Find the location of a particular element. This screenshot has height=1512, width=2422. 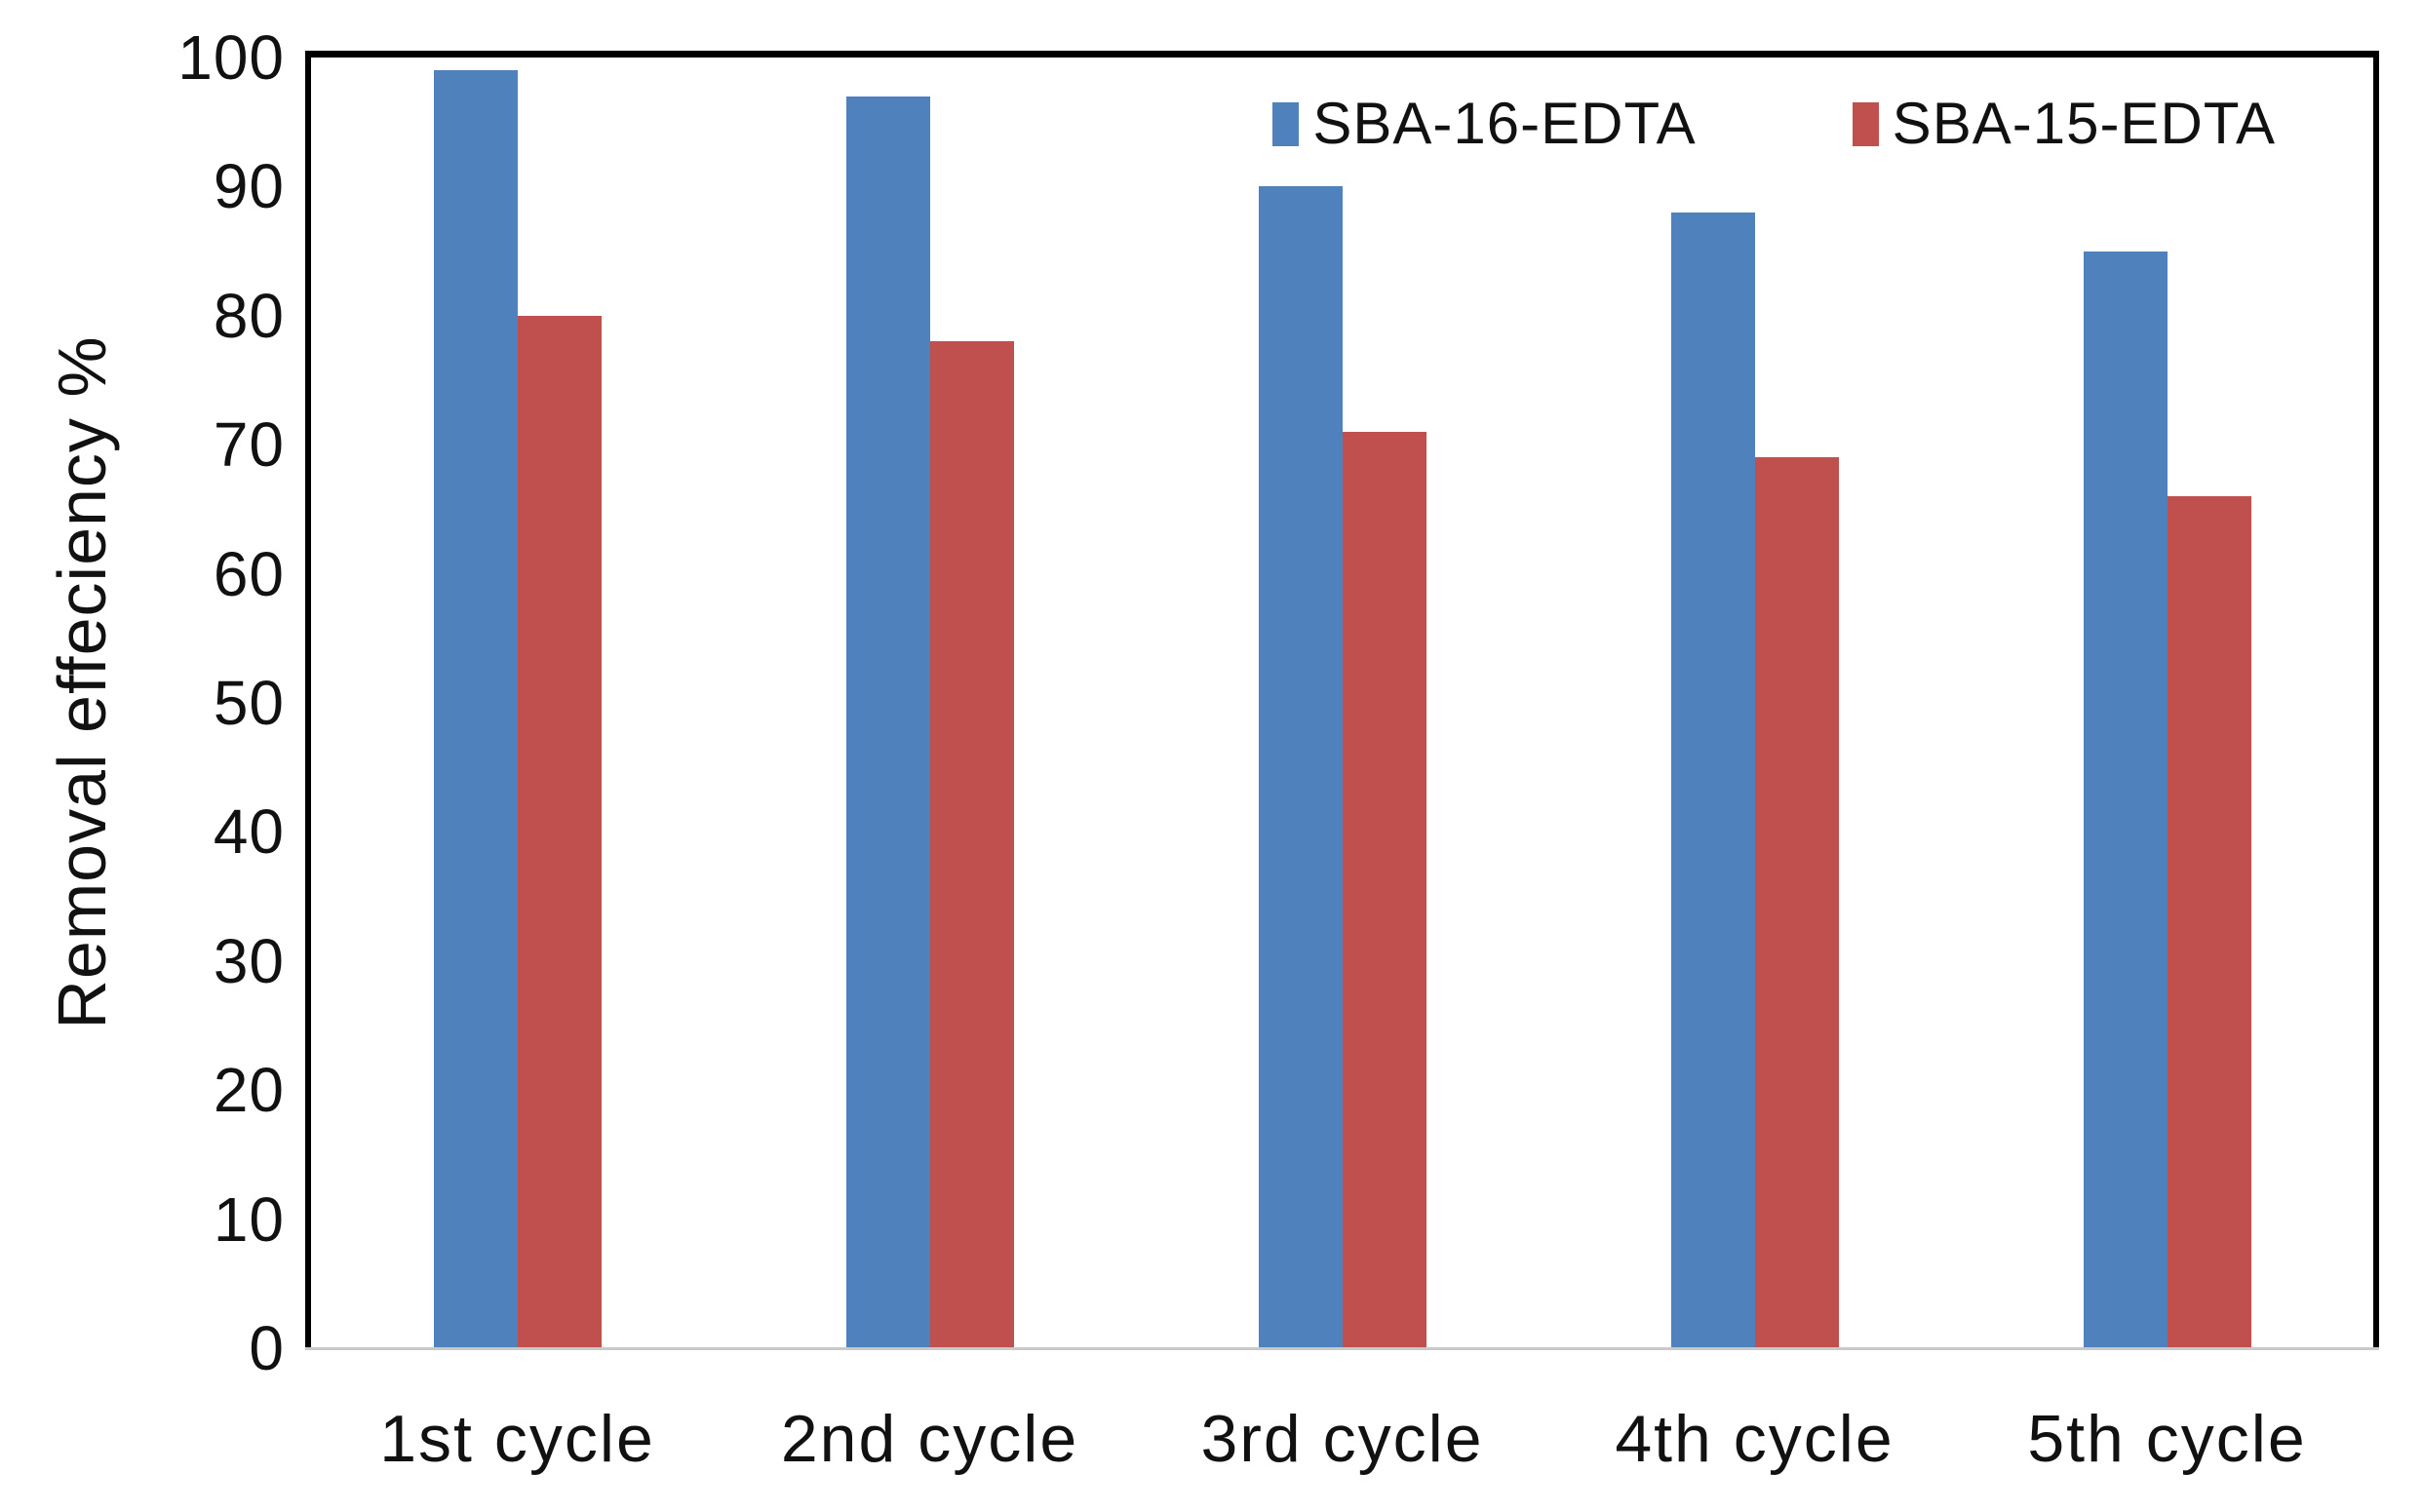

y-tick-label: 100 is located at coordinates (231, 57).